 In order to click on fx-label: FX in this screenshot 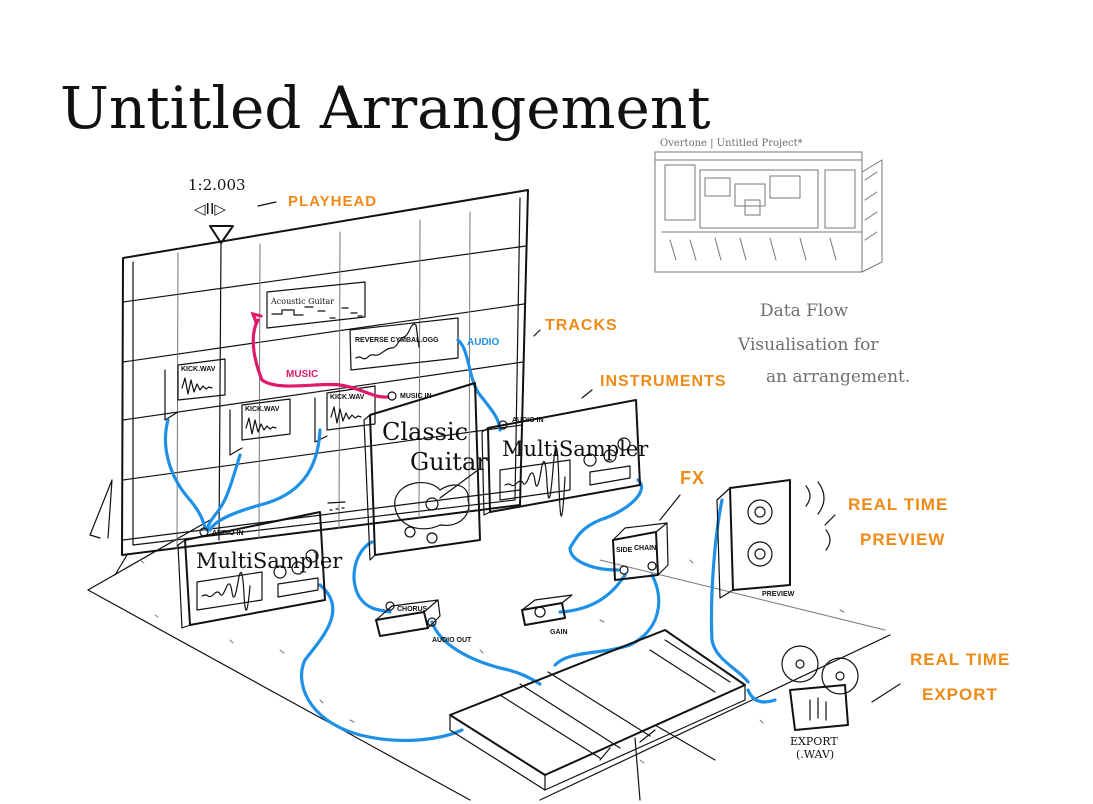, I will do `click(692, 478)`.